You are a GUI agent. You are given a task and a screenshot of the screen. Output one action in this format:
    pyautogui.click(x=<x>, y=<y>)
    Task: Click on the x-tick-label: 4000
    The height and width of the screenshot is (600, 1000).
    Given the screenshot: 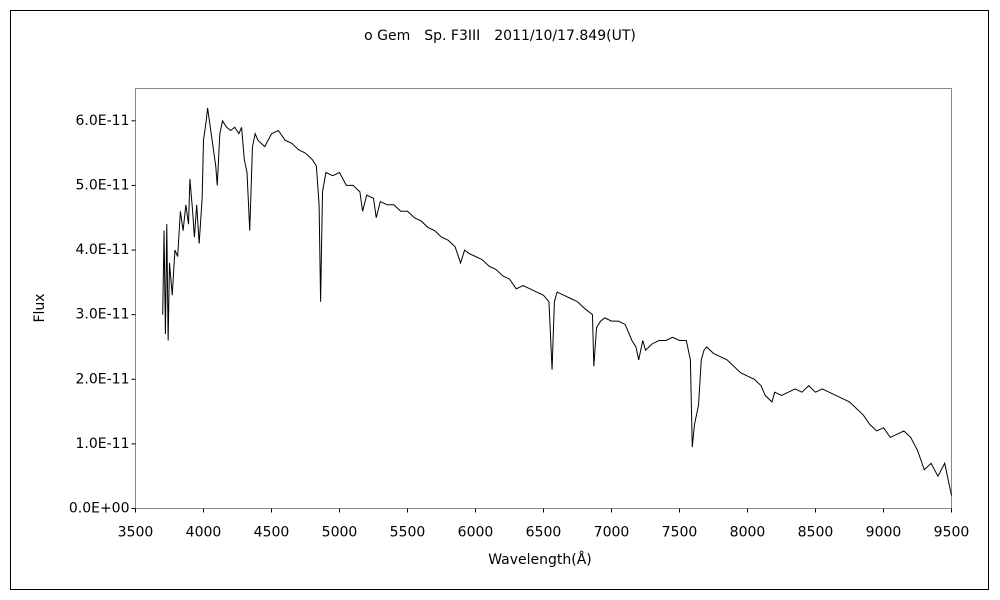 What is the action you would take?
    pyautogui.click(x=204, y=533)
    